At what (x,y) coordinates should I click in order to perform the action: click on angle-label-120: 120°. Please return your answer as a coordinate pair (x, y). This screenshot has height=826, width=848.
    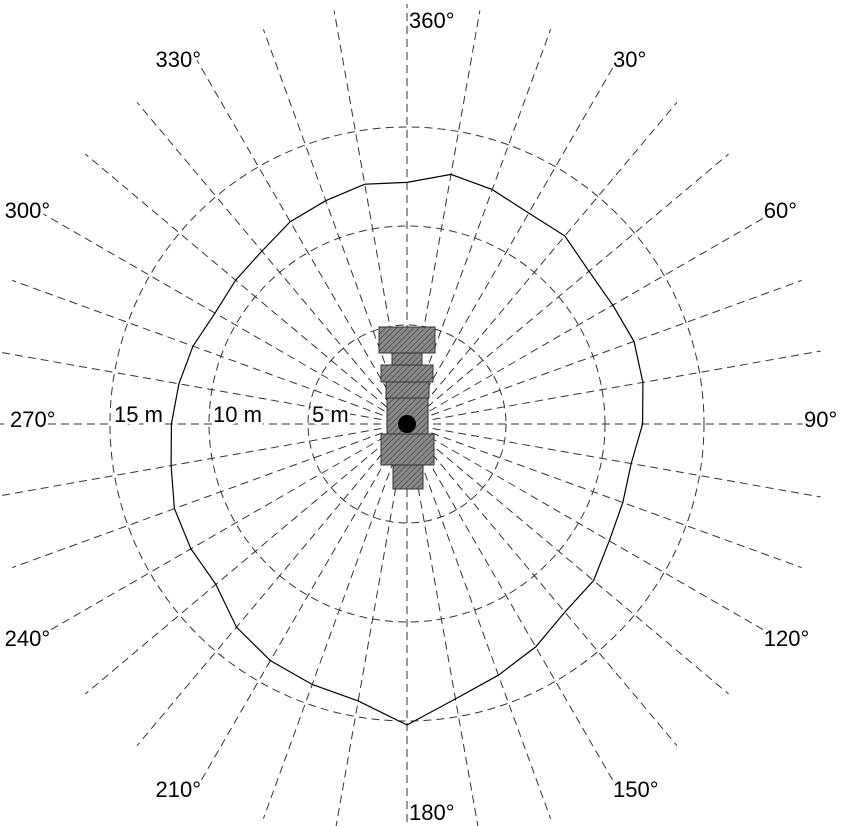
    Looking at the image, I should click on (787, 638).